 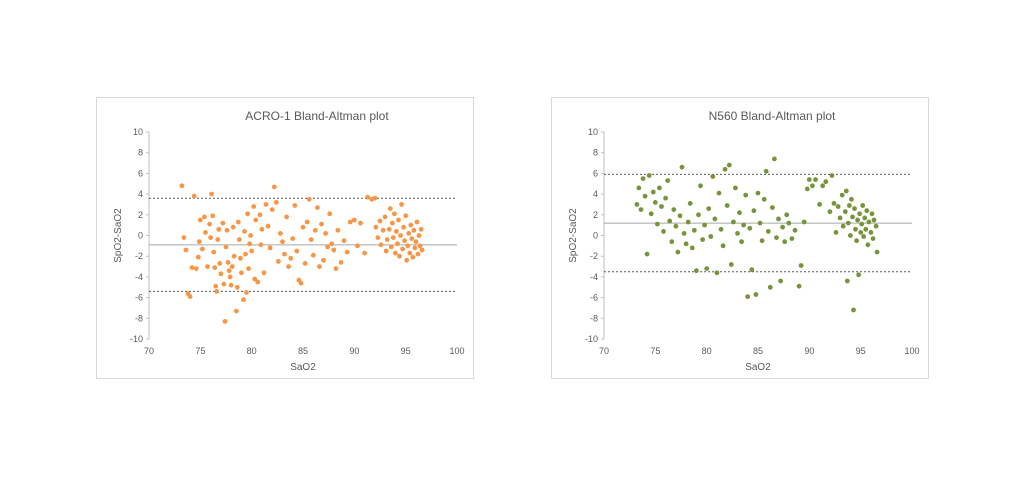 What do you see at coordinates (317, 116) in the screenshot?
I see `chart-title: ACRO-1 Bland-Altman plot` at bounding box center [317, 116].